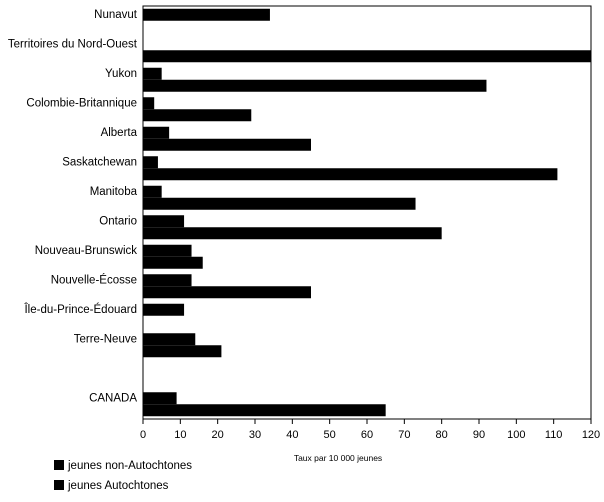 Image resolution: width=604 pixels, height=502 pixels. Describe the element at coordinates (118, 221) in the screenshot. I see `category-label: Ontario` at that location.